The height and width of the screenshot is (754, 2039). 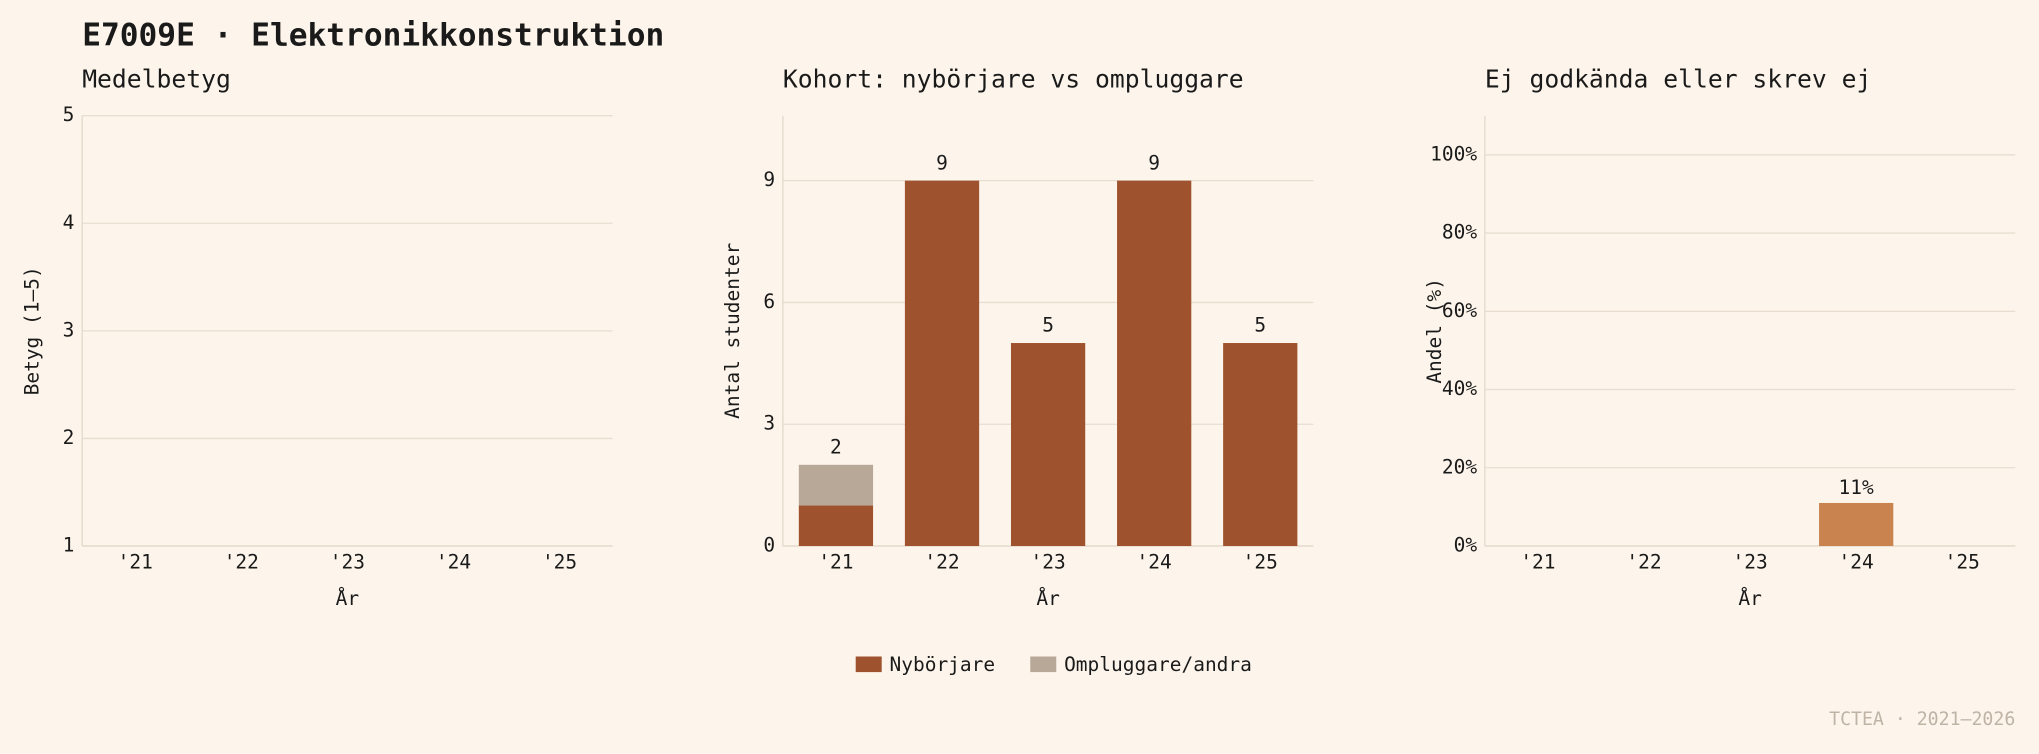 I want to click on legend-label: Nybörjare, so click(x=943, y=664).